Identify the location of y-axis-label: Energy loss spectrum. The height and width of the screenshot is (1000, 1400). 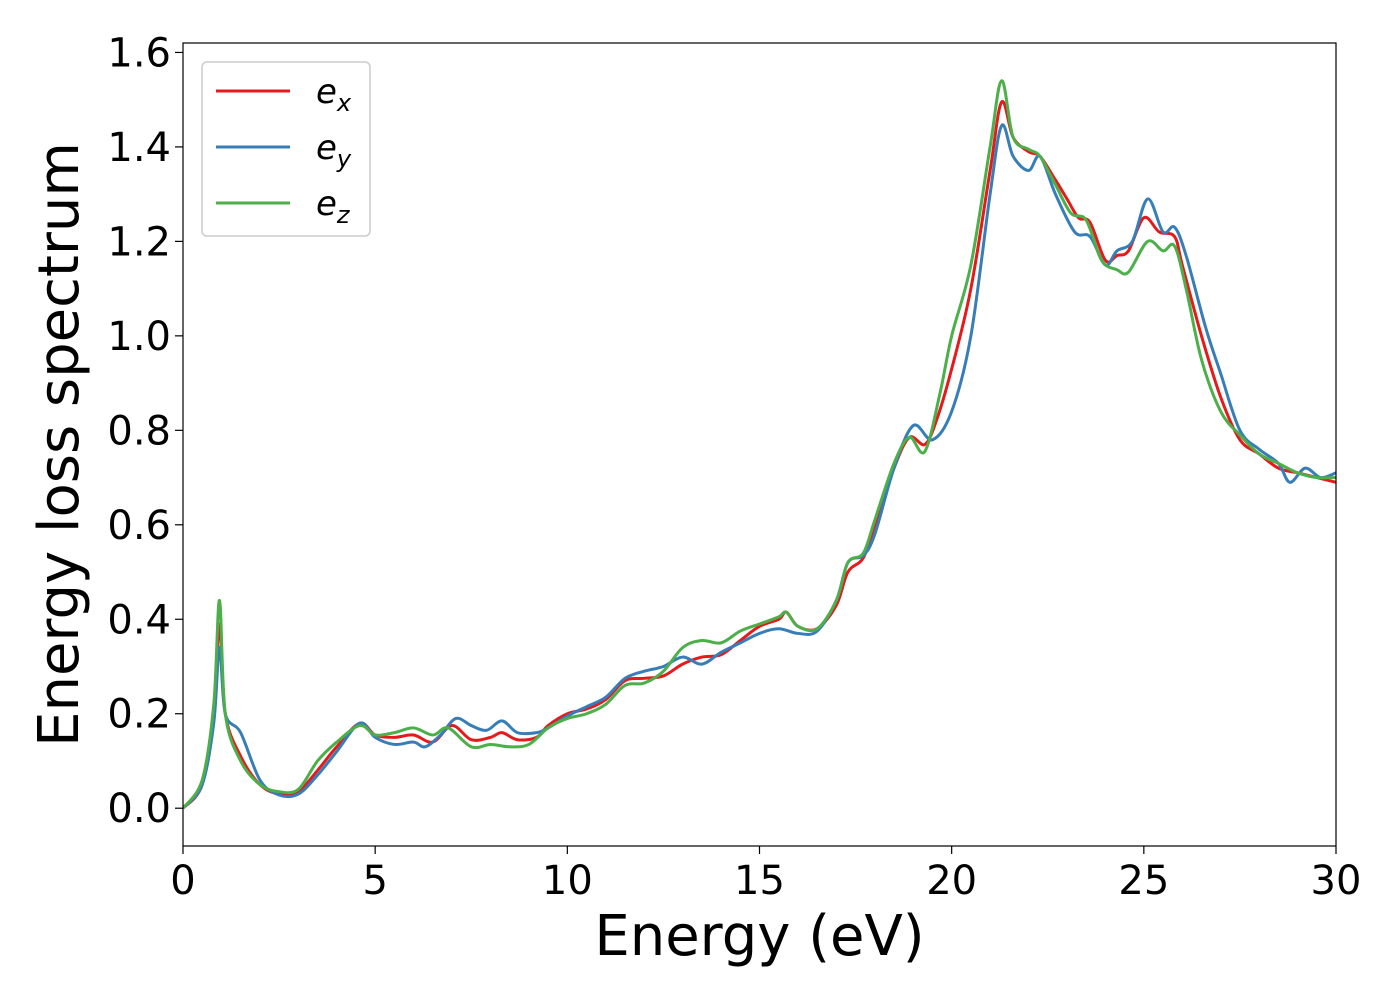
(59, 444).